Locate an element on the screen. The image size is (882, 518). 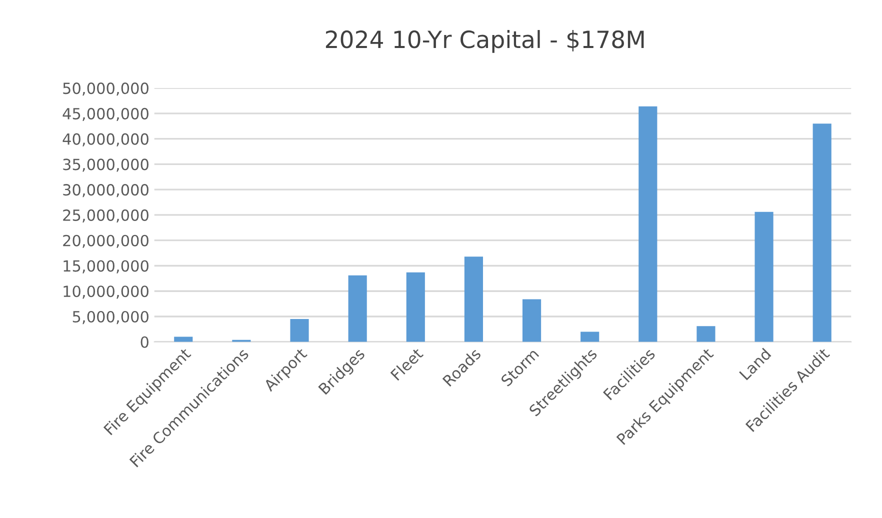
y-tick-label: 15,000,000 is located at coordinates (106, 267).